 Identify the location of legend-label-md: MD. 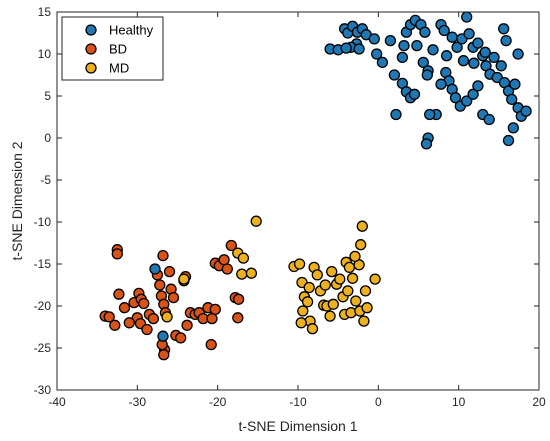
(119, 68).